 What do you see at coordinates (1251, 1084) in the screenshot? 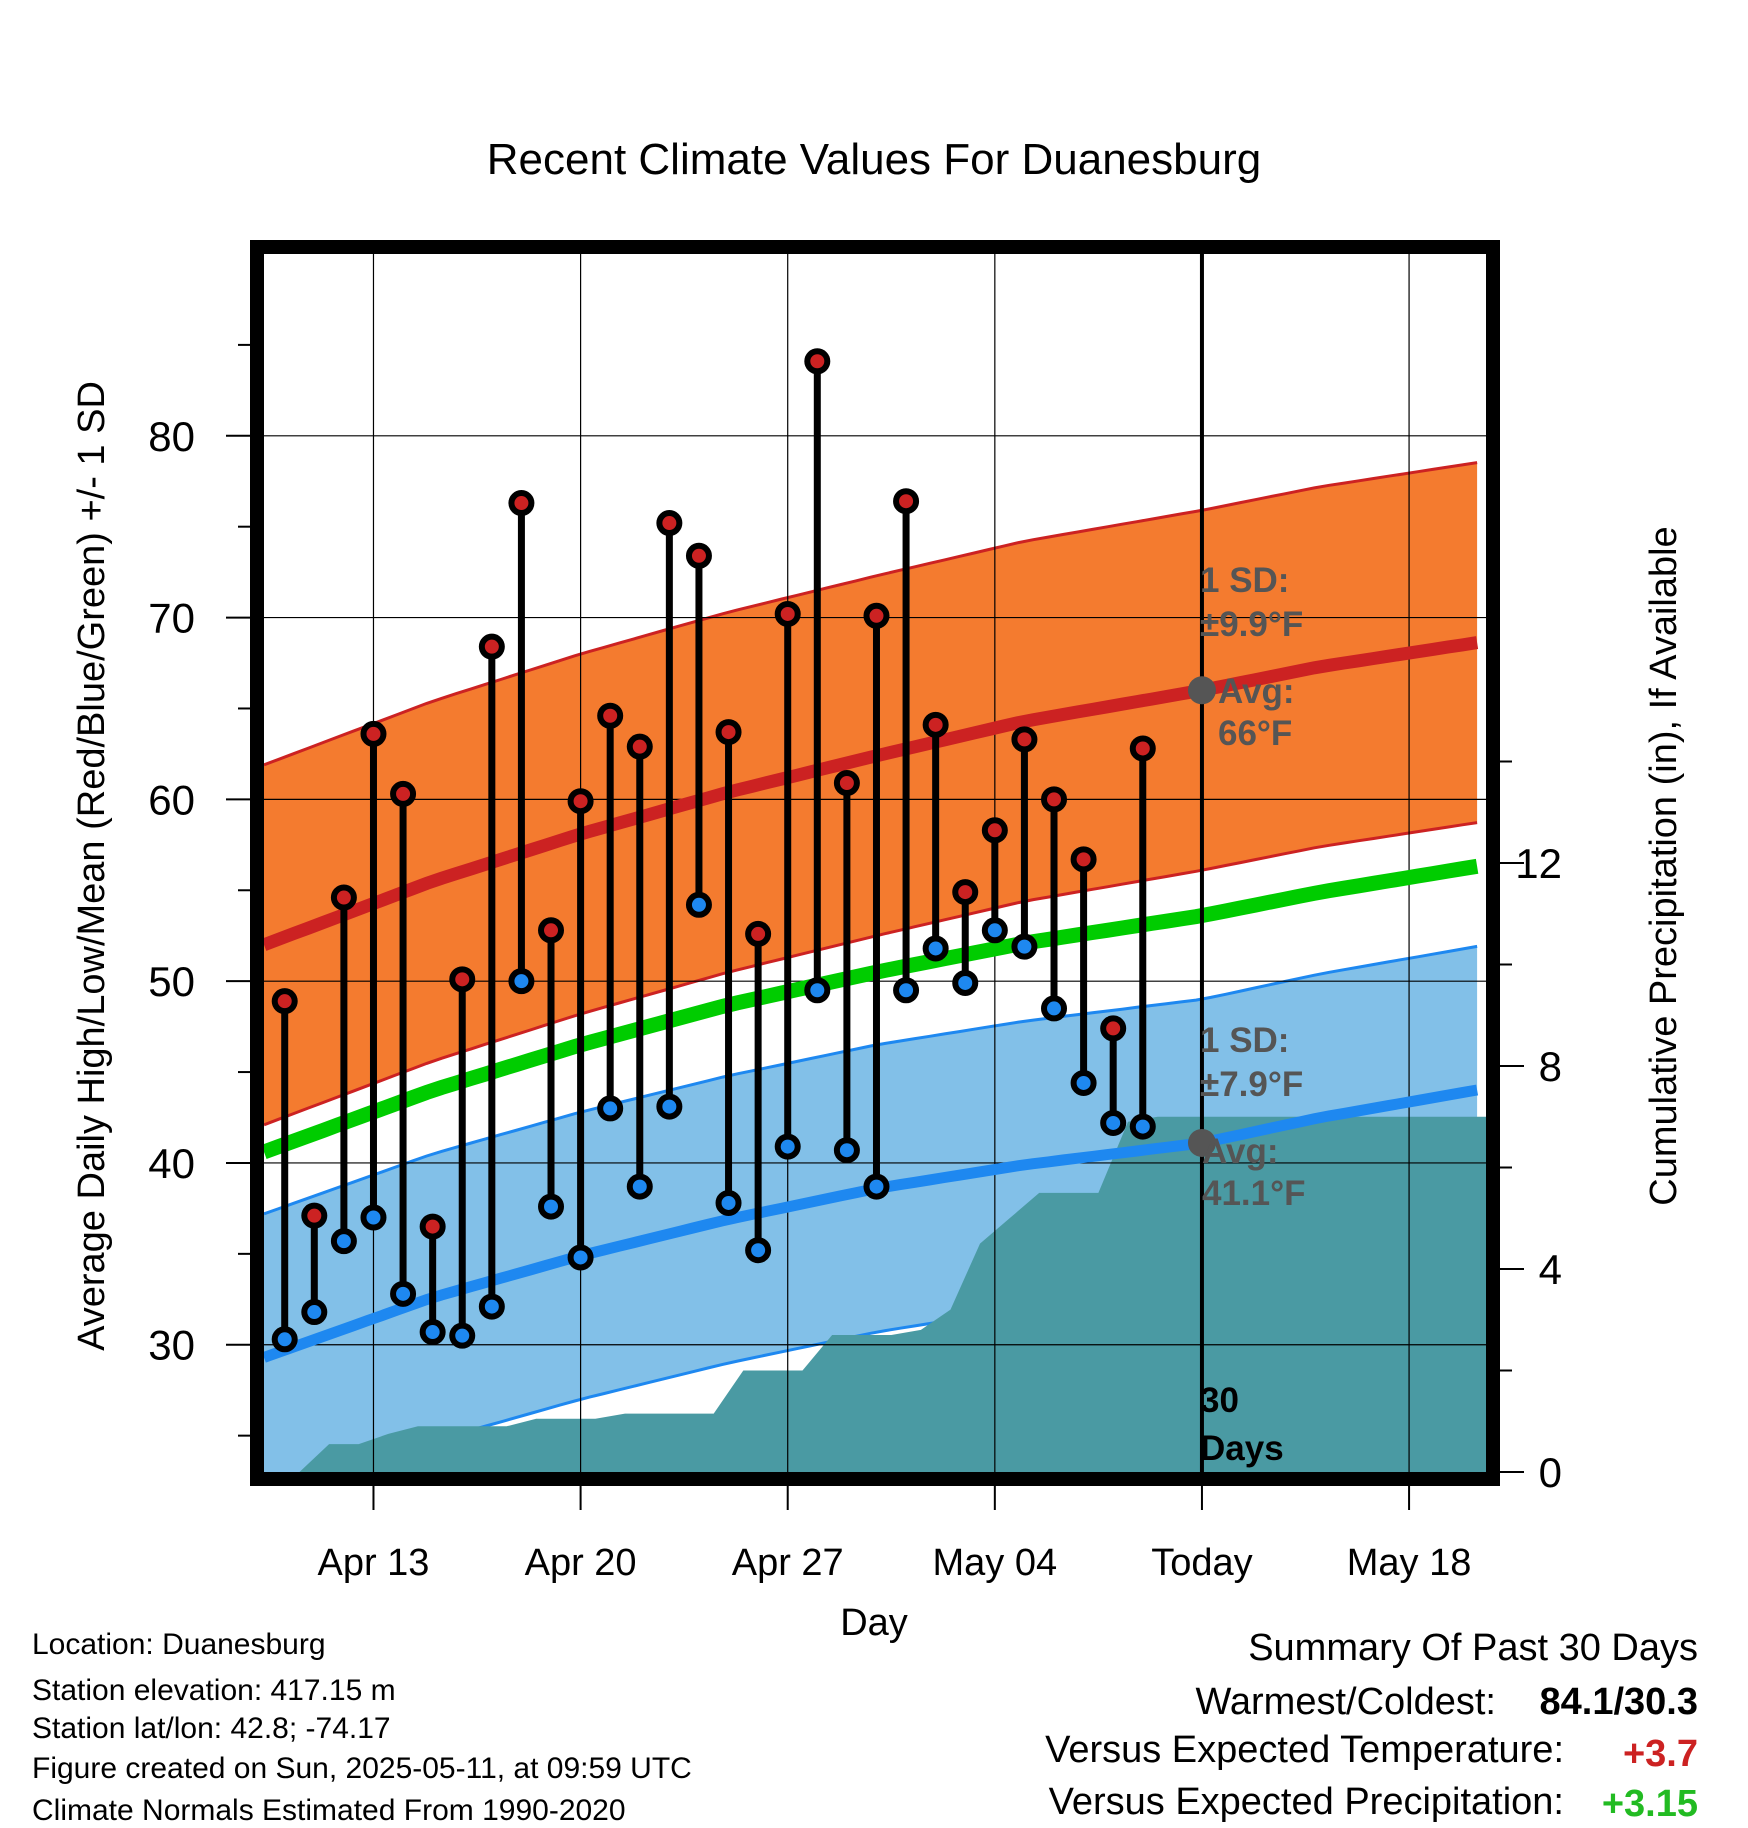
I see `low-sd-annotation: ±7.9°F` at bounding box center [1251, 1084].